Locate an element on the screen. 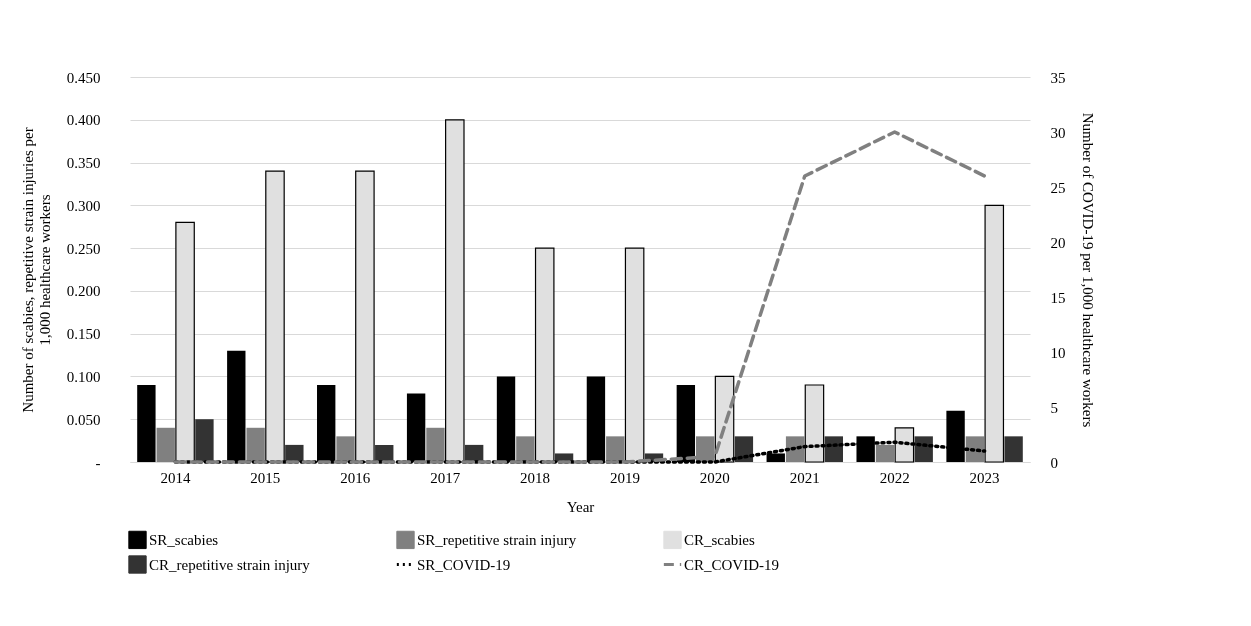 This screenshot has width=1251, height=626. x-tick-label: 2018 is located at coordinates (535, 477).